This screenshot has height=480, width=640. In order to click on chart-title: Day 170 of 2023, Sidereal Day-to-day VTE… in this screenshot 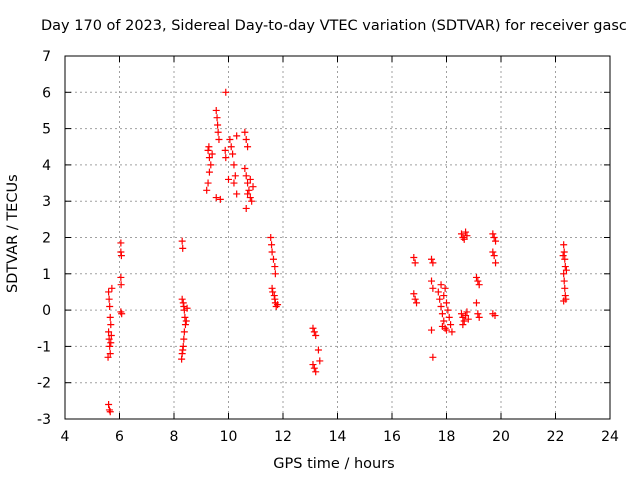, I will do `click(334, 26)`.